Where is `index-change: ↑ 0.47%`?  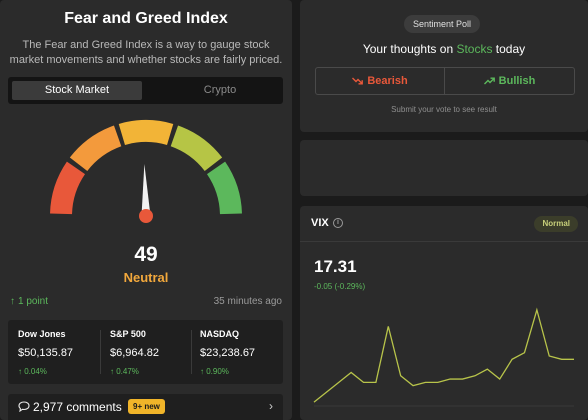
index-change: ↑ 0.47% is located at coordinates (124, 371).